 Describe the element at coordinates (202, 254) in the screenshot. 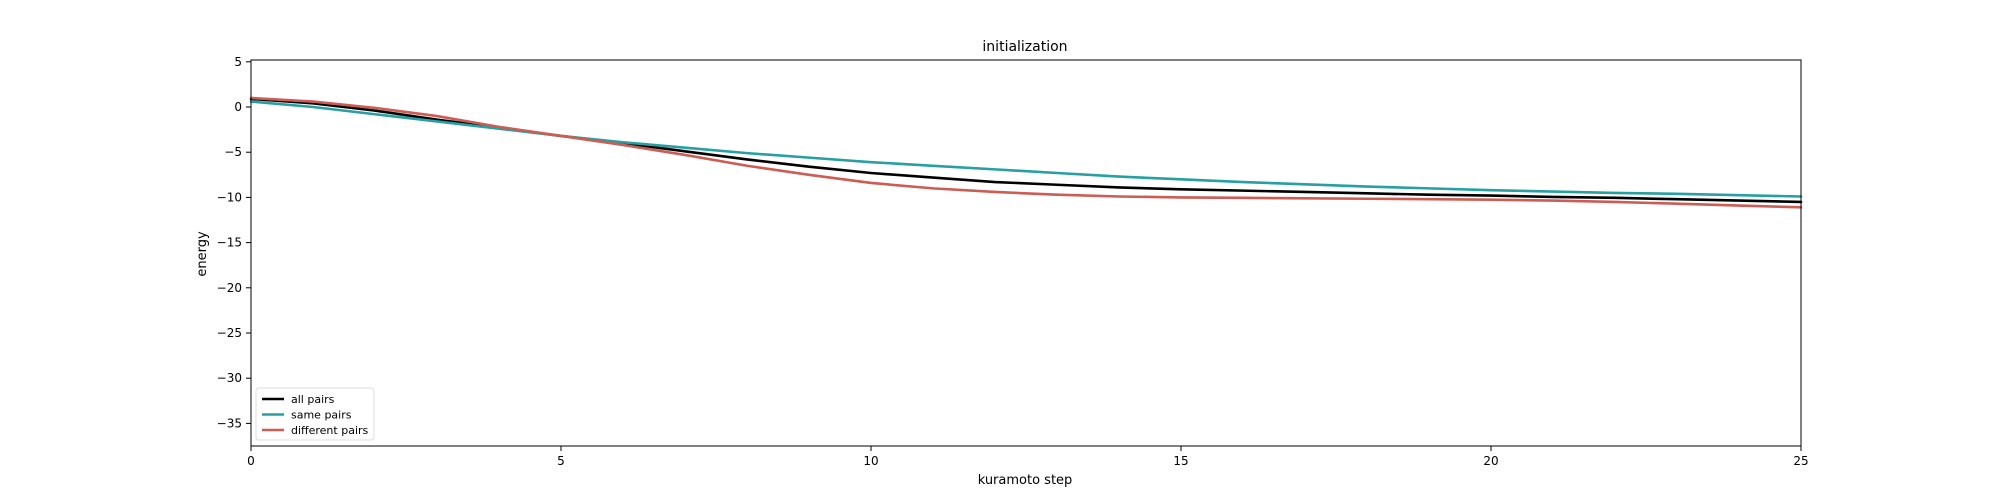

I see `y-axis-label: energy` at that location.